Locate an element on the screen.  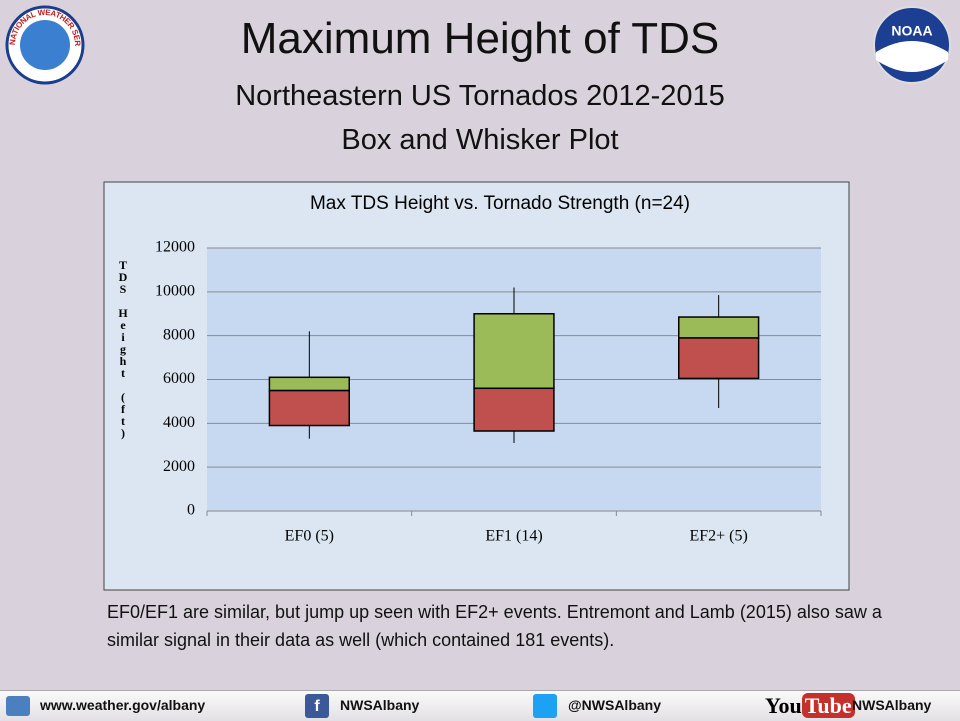
x-tick-label: EF1 (14) is located at coordinates (513, 536).